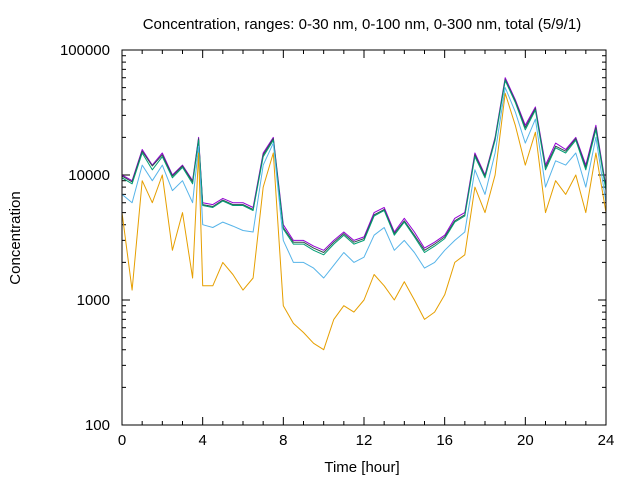 The height and width of the screenshot is (480, 640). I want to click on x-tick-label: 20, so click(525, 440).